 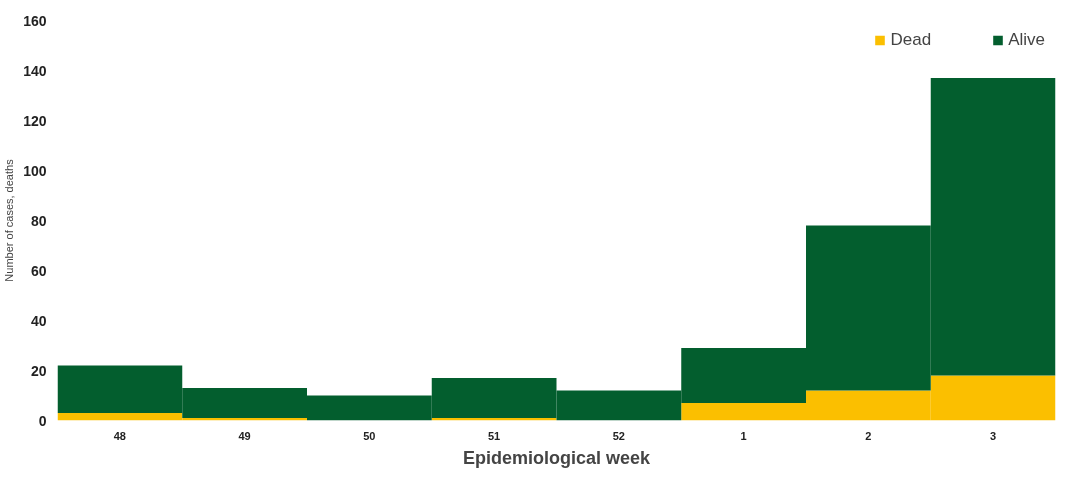 I want to click on x-tick-label: 2, so click(x=868, y=435).